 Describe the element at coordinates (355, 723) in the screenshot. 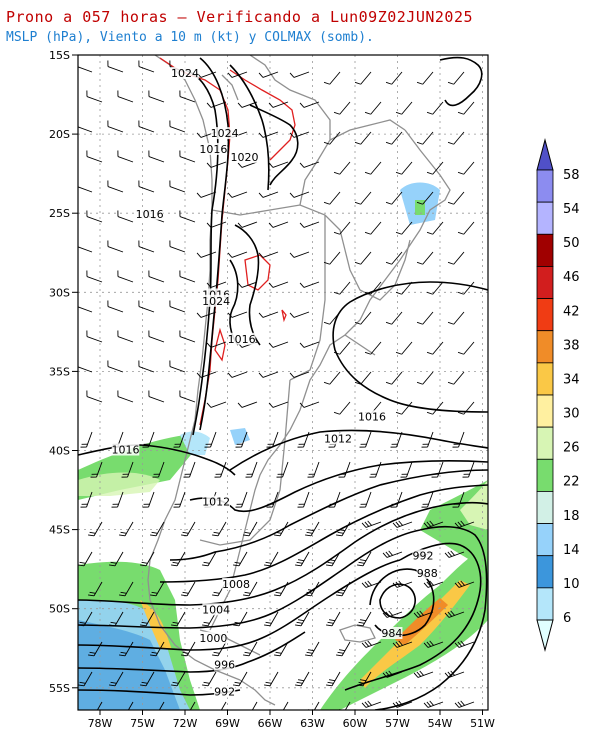

I see `lon-label: 60W` at that location.